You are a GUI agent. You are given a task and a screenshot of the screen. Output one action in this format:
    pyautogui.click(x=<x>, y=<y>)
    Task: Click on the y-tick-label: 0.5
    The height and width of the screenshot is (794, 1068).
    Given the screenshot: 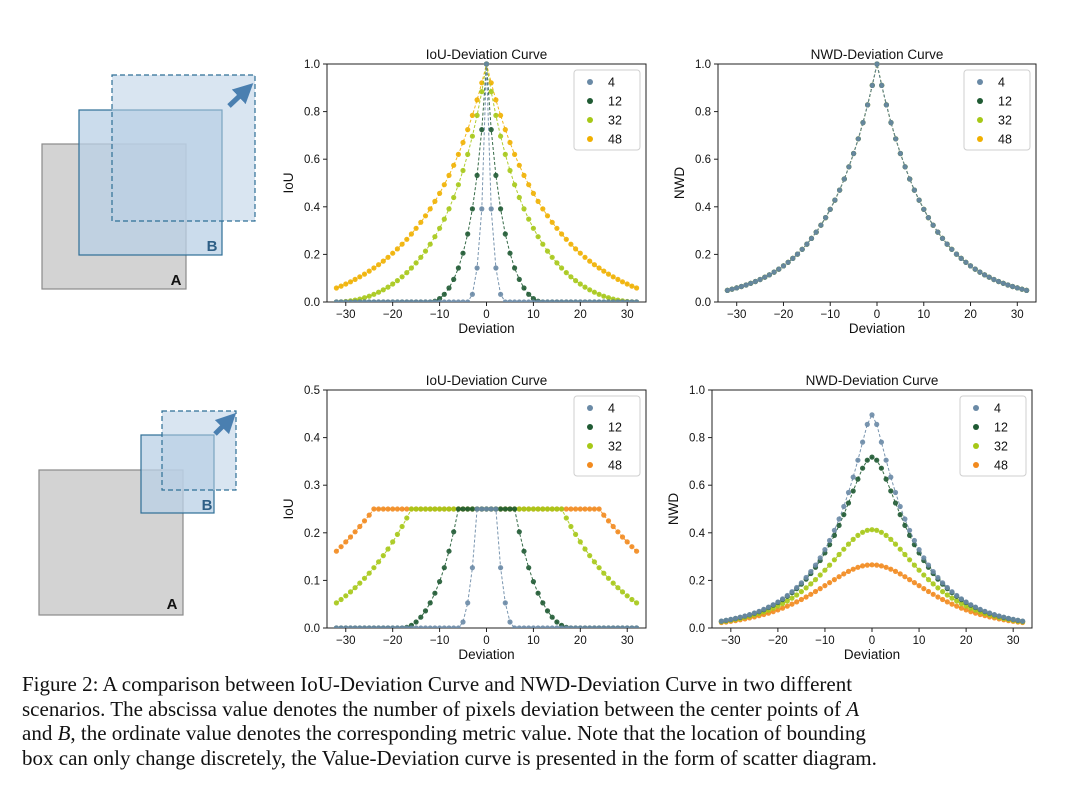 What is the action you would take?
    pyautogui.click(x=312, y=391)
    